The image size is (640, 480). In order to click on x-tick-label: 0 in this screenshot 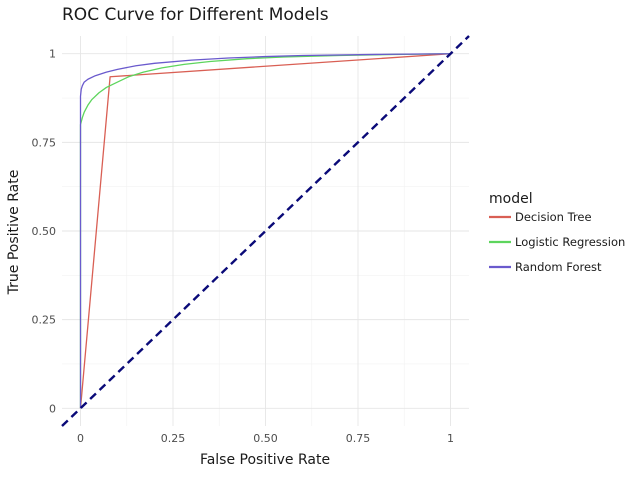, I will do `click(80, 438)`.